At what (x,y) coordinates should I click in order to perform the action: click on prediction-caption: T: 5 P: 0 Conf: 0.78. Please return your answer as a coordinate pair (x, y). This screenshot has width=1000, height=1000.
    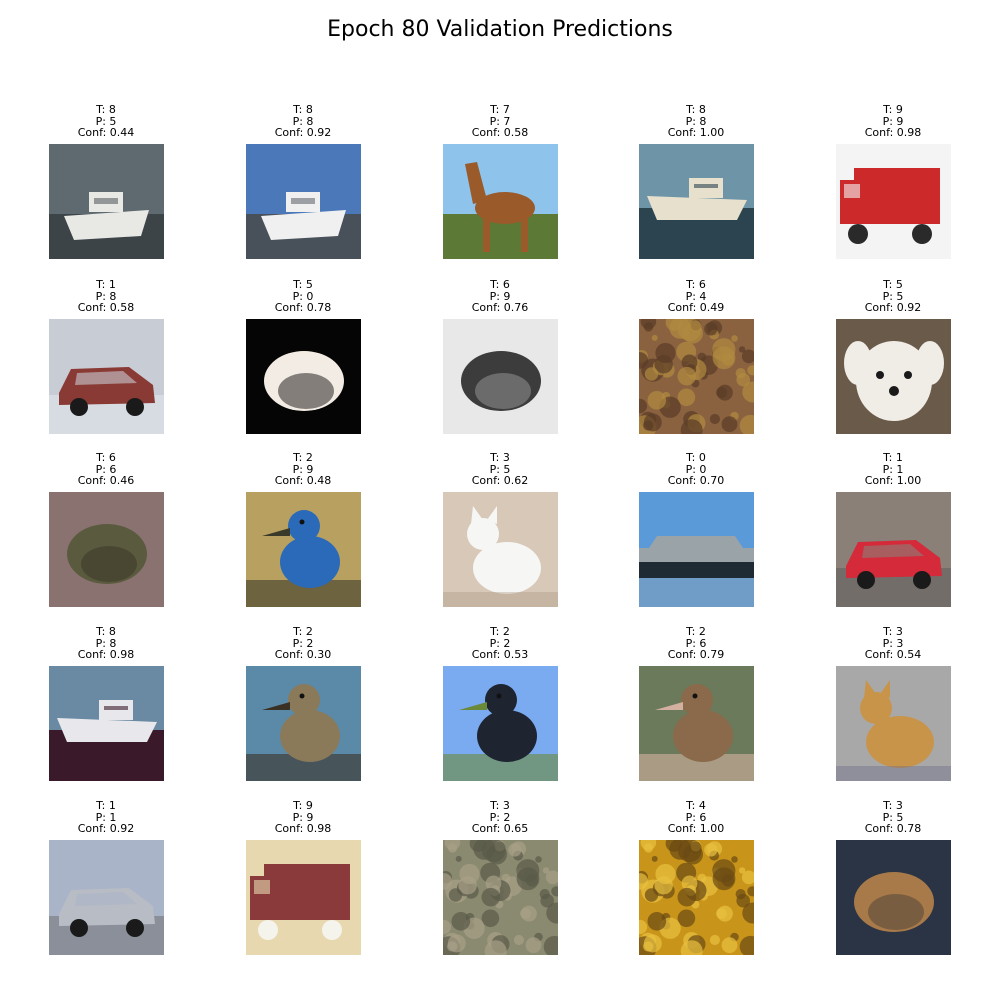
    Looking at the image, I should click on (303, 296).